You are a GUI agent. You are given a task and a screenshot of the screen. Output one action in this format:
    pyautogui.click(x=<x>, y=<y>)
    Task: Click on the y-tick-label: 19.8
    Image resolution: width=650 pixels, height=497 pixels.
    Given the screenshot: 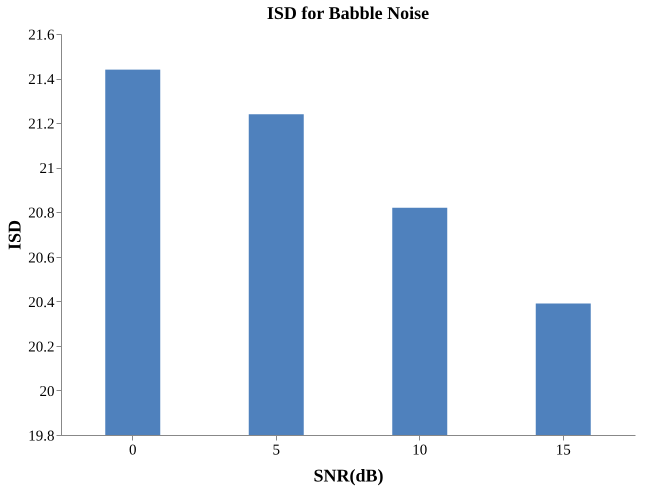 What is the action you would take?
    pyautogui.click(x=41, y=436)
    